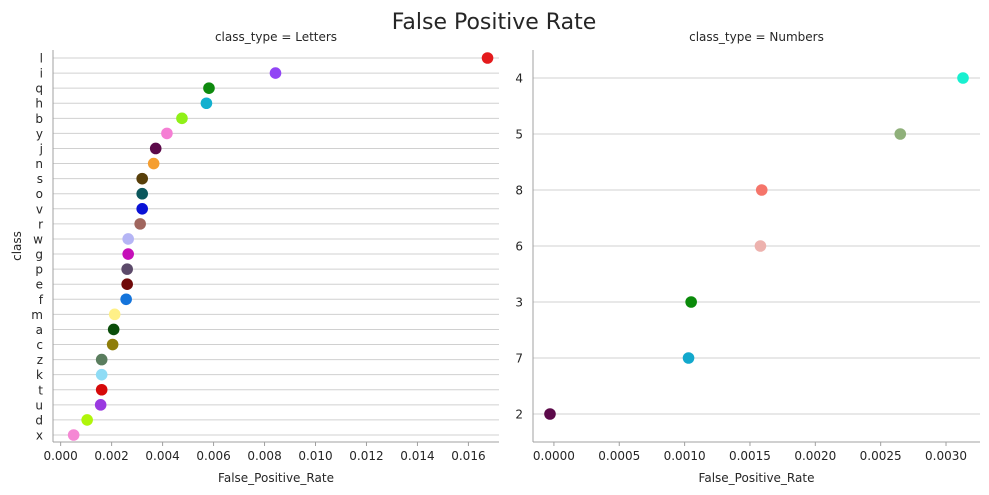 This screenshot has height=495, width=989. Describe the element at coordinates (39, 436) in the screenshot. I see `y-tick-label: x` at that location.